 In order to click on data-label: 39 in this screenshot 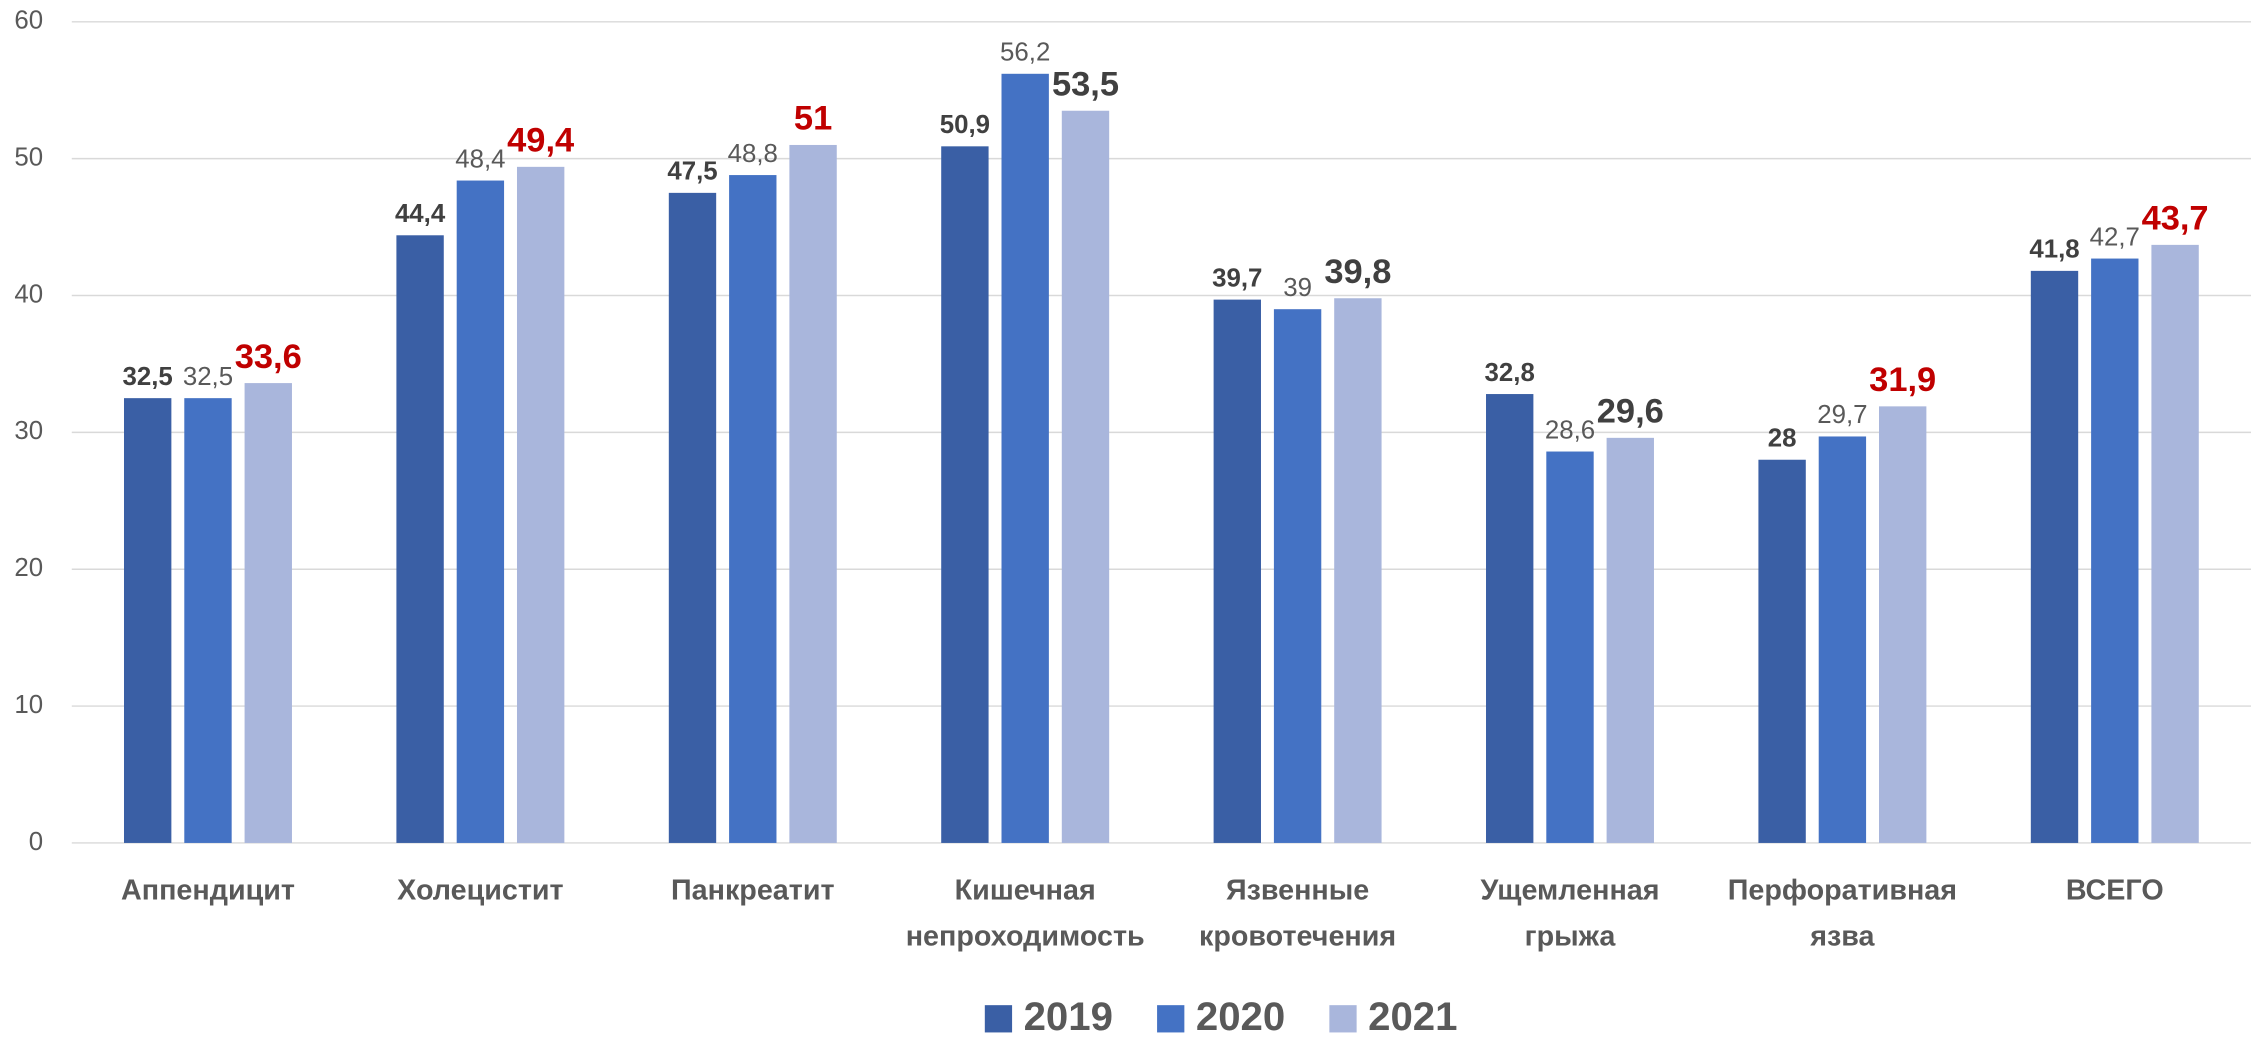, I will do `click(1297, 288)`.